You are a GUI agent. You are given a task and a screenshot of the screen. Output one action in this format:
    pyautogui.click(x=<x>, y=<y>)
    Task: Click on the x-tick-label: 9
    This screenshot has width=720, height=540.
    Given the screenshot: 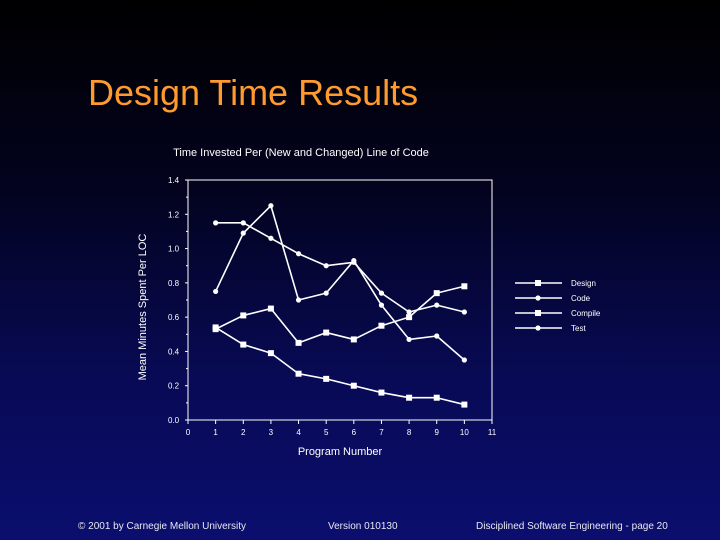 What is the action you would take?
    pyautogui.click(x=437, y=432)
    